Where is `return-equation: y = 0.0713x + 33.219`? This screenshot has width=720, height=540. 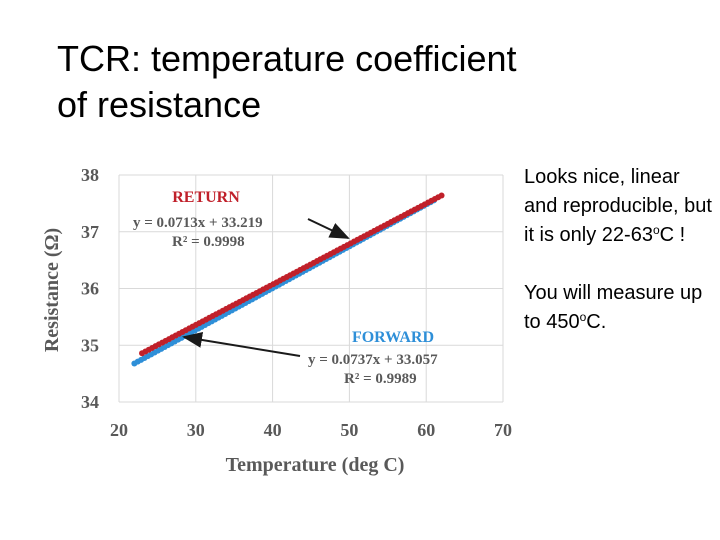 return-equation: y = 0.0713x + 33.219 is located at coordinates (198, 223).